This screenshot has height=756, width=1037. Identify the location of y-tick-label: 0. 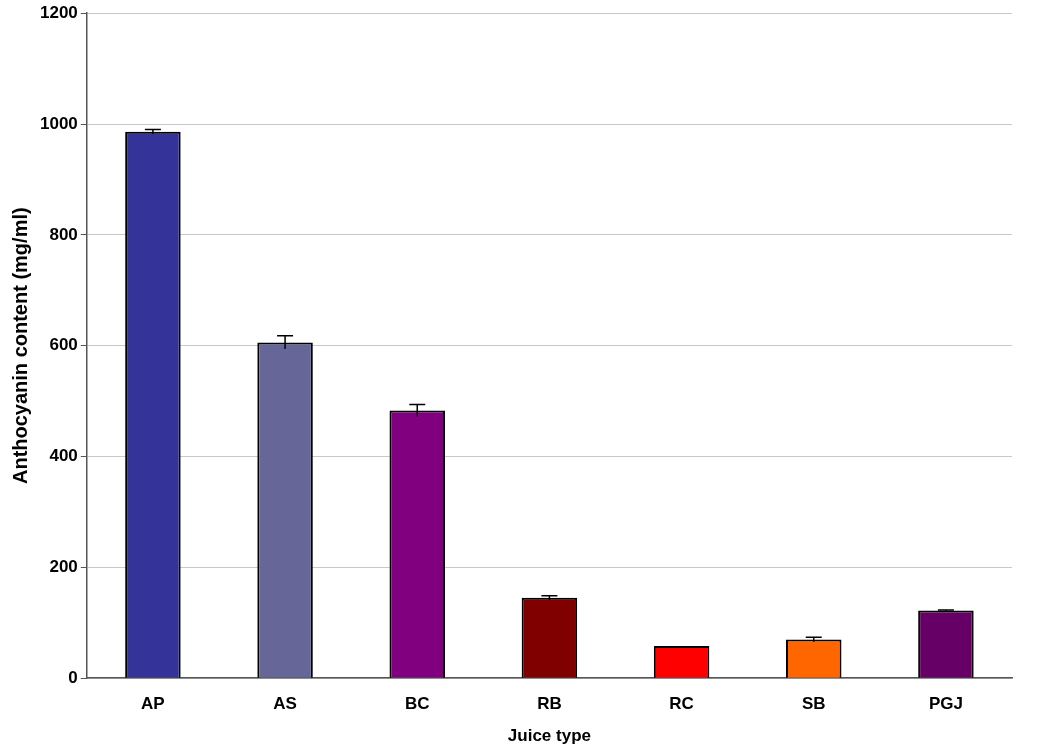
(73, 677).